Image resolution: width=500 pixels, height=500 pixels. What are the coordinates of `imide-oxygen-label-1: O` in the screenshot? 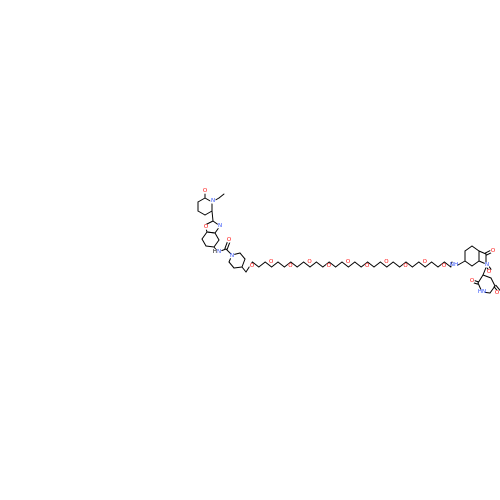 It's located at (493, 251).